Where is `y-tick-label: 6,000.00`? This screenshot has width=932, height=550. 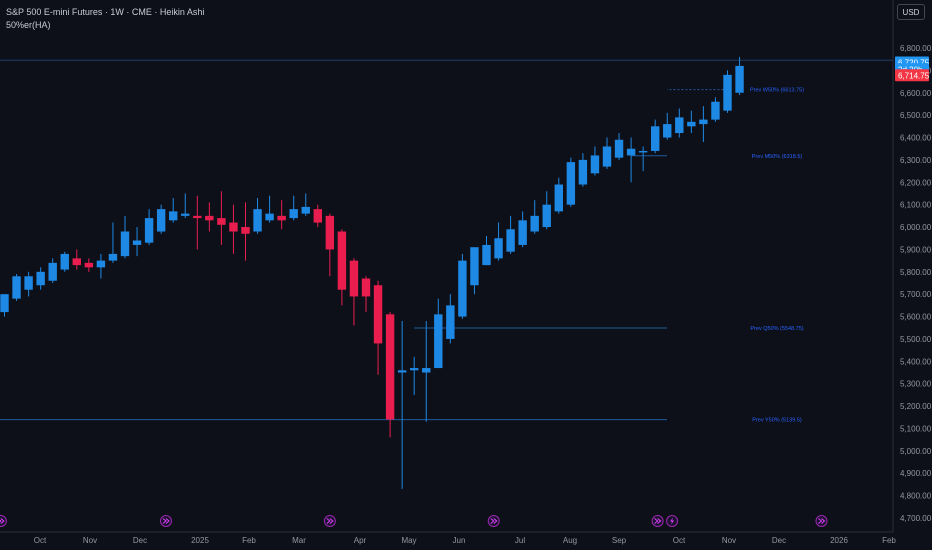
y-tick-label: 6,000.00 is located at coordinates (916, 227).